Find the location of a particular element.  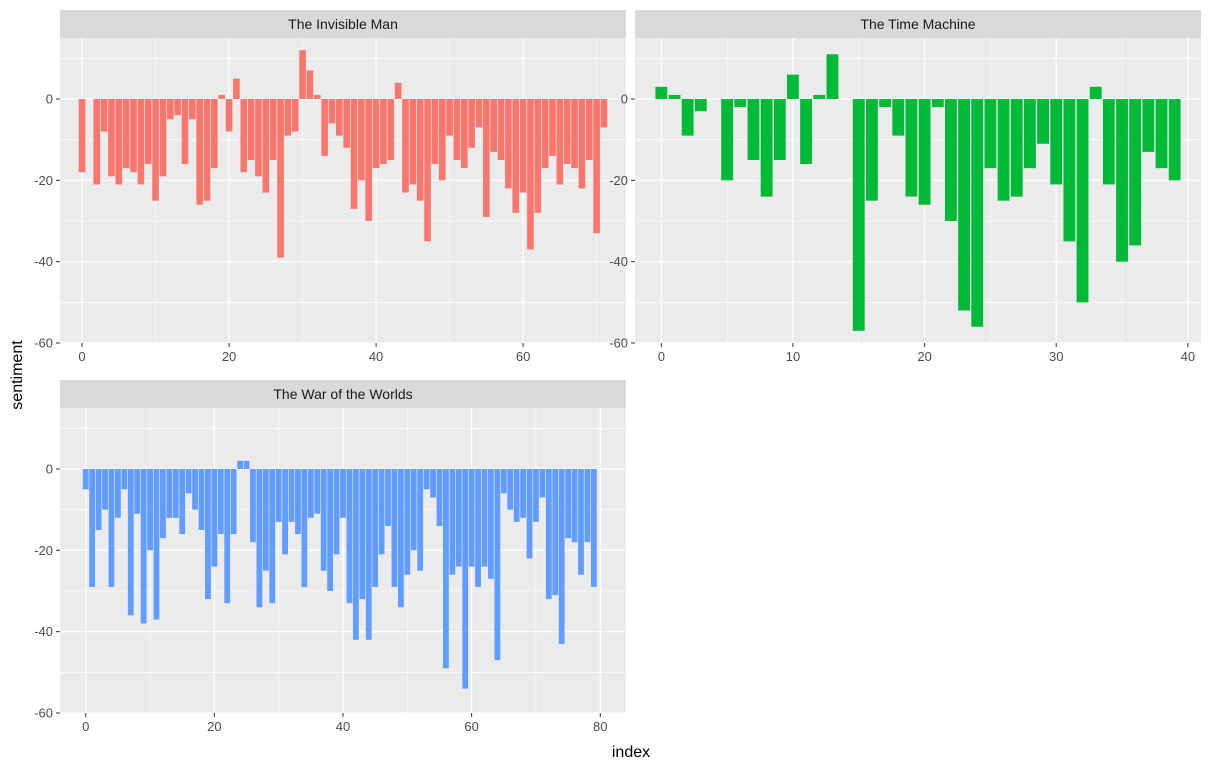

x-tick-label: 20 is located at coordinates (214, 726).